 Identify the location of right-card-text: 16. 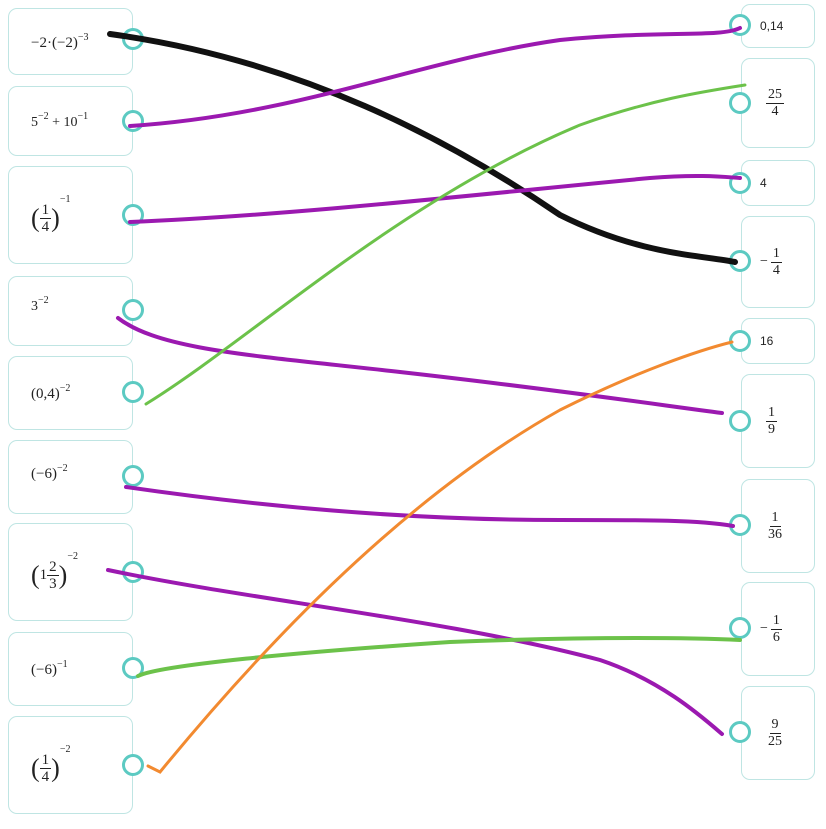
(767, 341).